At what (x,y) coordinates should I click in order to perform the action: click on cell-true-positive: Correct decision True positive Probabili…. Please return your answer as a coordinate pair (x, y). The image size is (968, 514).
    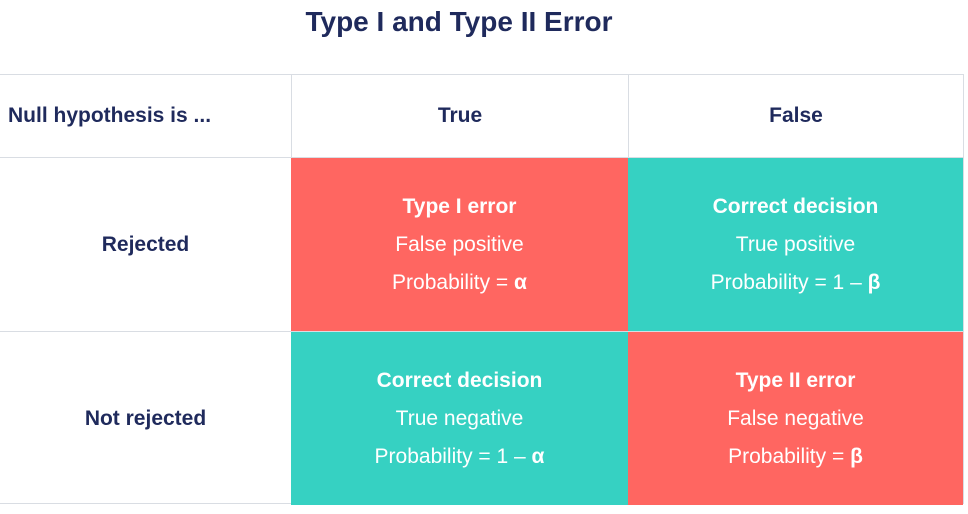
    Looking at the image, I should click on (795, 245).